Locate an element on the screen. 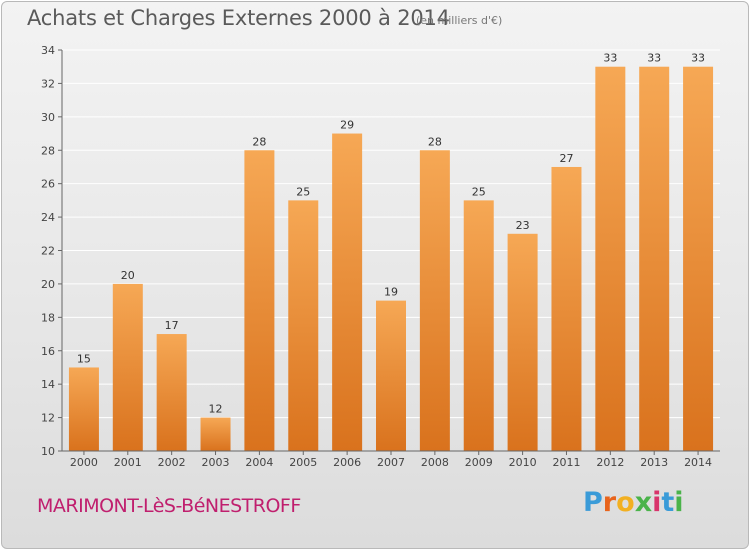  x-tick-label: 2006 is located at coordinates (347, 462).